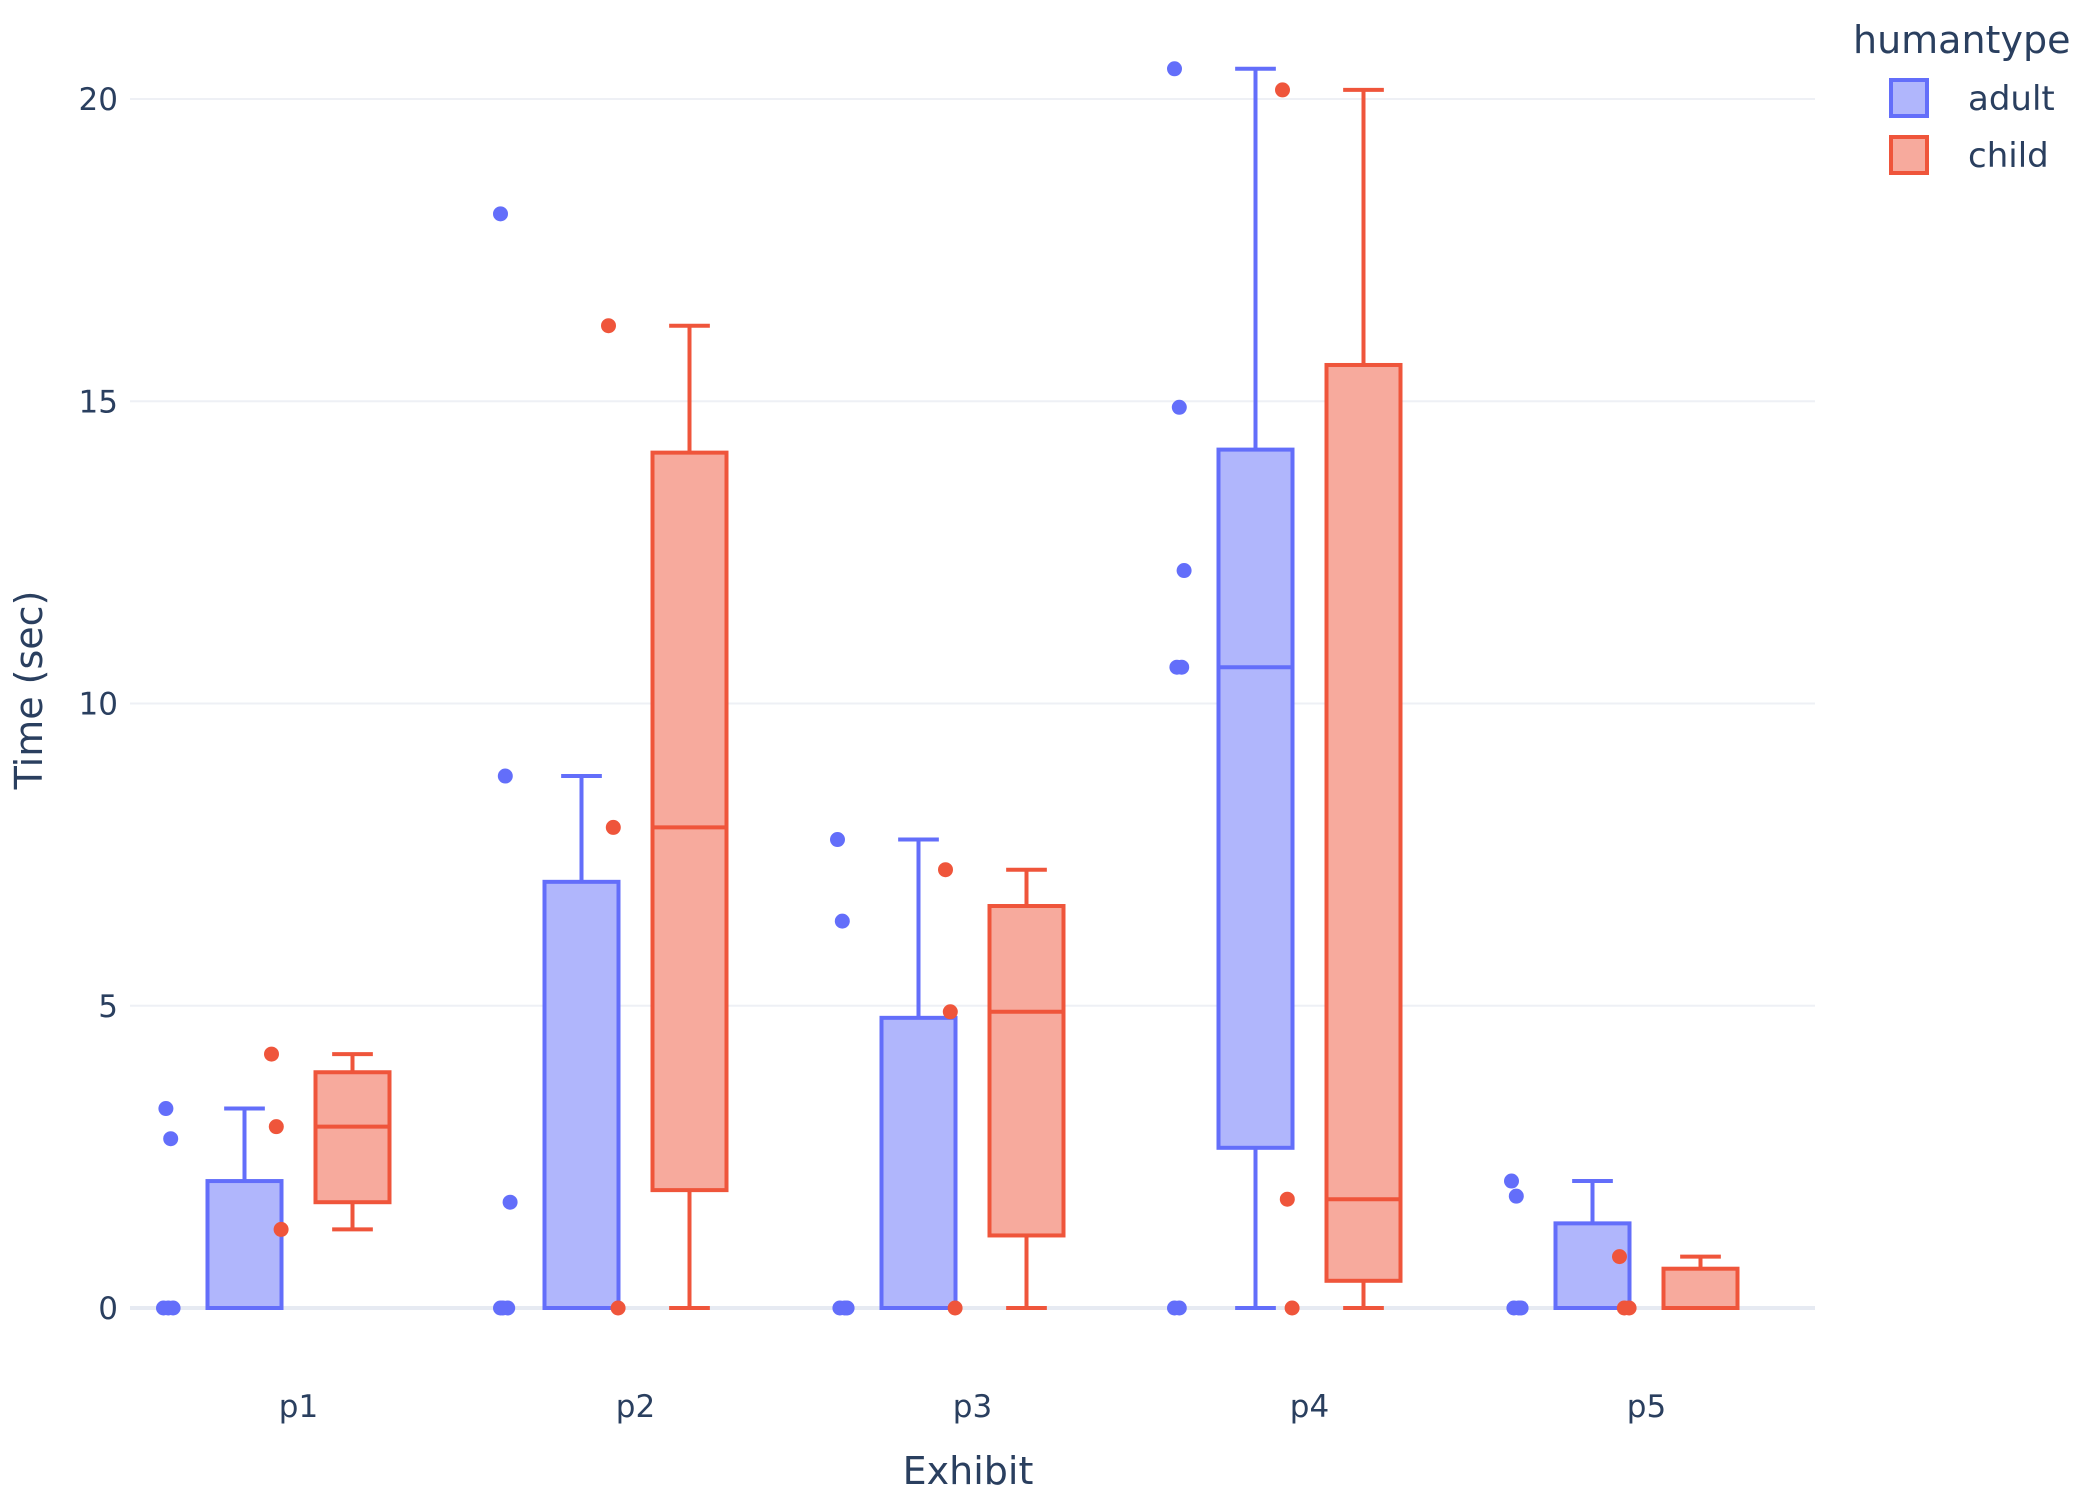 The image size is (2100, 1500). Describe the element at coordinates (2008, 156) in the screenshot. I see `legend-label-child: child` at that location.